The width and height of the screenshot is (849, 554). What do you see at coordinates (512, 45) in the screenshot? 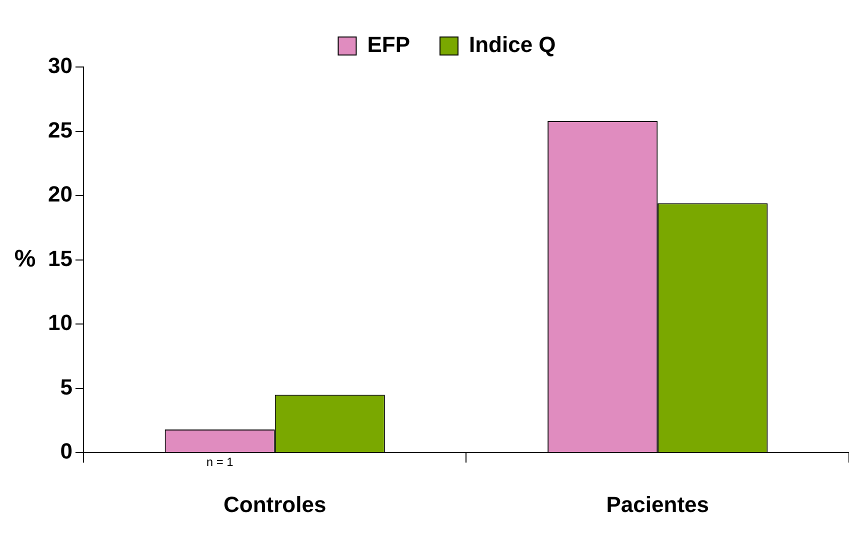
I see `legend-label: Indice Q` at bounding box center [512, 45].